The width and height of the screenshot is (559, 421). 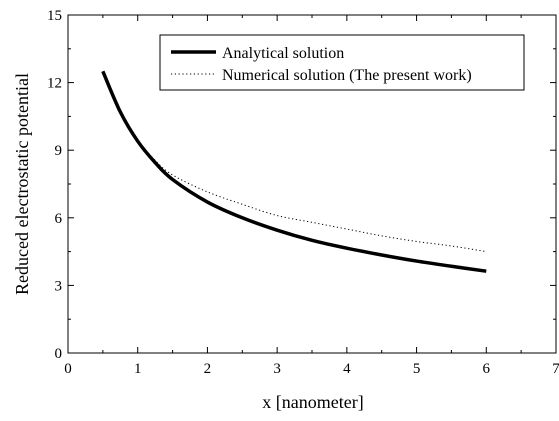 I want to click on x-tick-label: 1, so click(x=138, y=369).